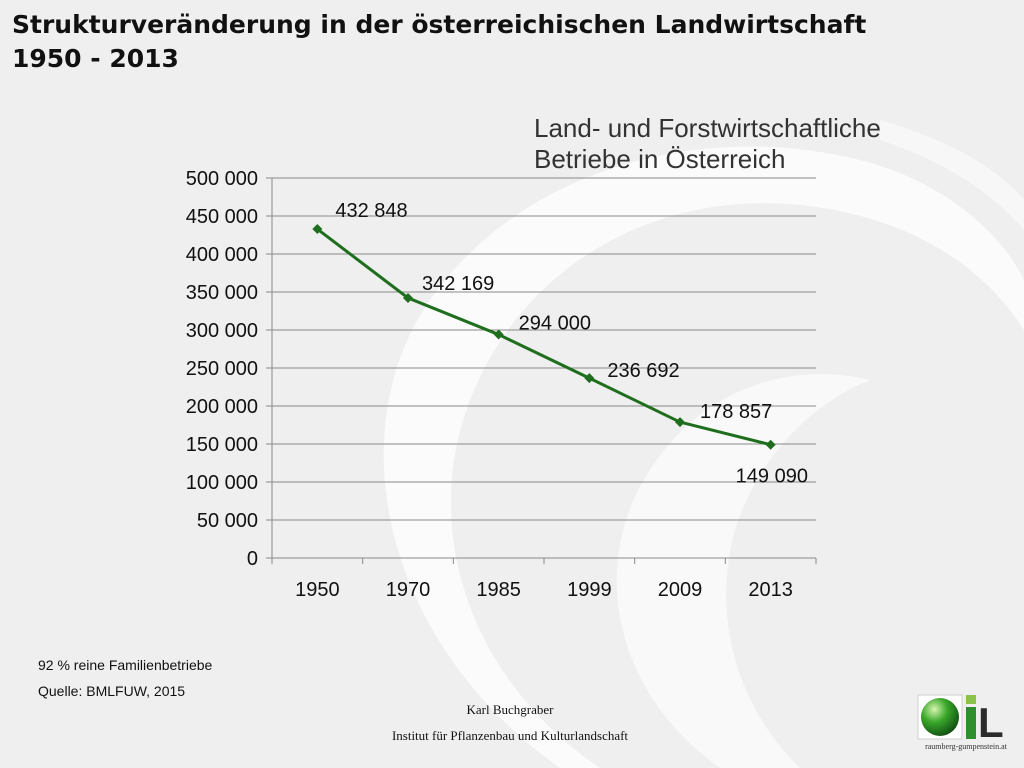  What do you see at coordinates (589, 590) in the screenshot?
I see `x-tick-label: 1999` at bounding box center [589, 590].